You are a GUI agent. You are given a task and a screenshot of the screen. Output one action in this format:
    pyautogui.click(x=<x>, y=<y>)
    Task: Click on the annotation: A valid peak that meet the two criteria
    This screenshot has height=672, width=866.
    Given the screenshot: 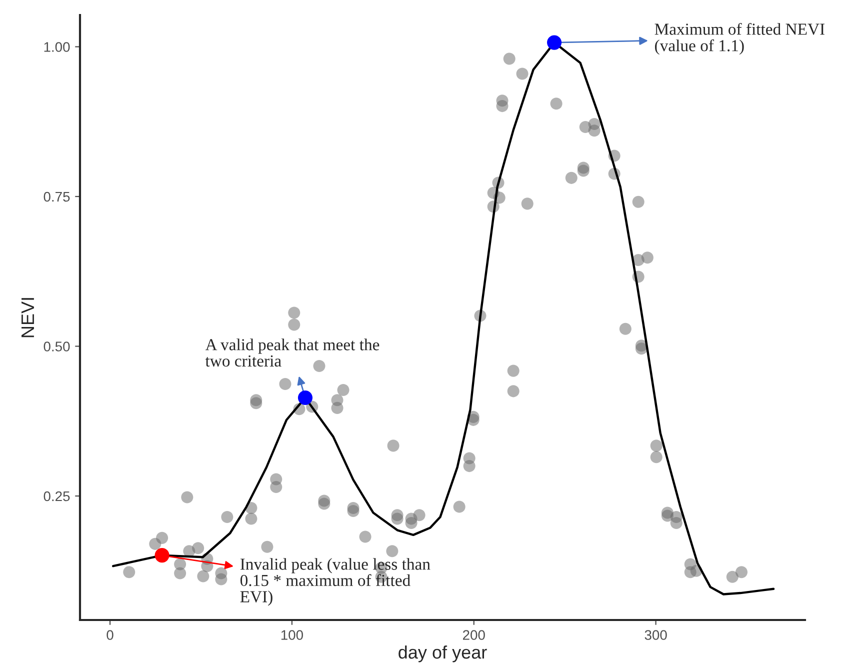 What is the action you would take?
    pyautogui.click(x=292, y=352)
    